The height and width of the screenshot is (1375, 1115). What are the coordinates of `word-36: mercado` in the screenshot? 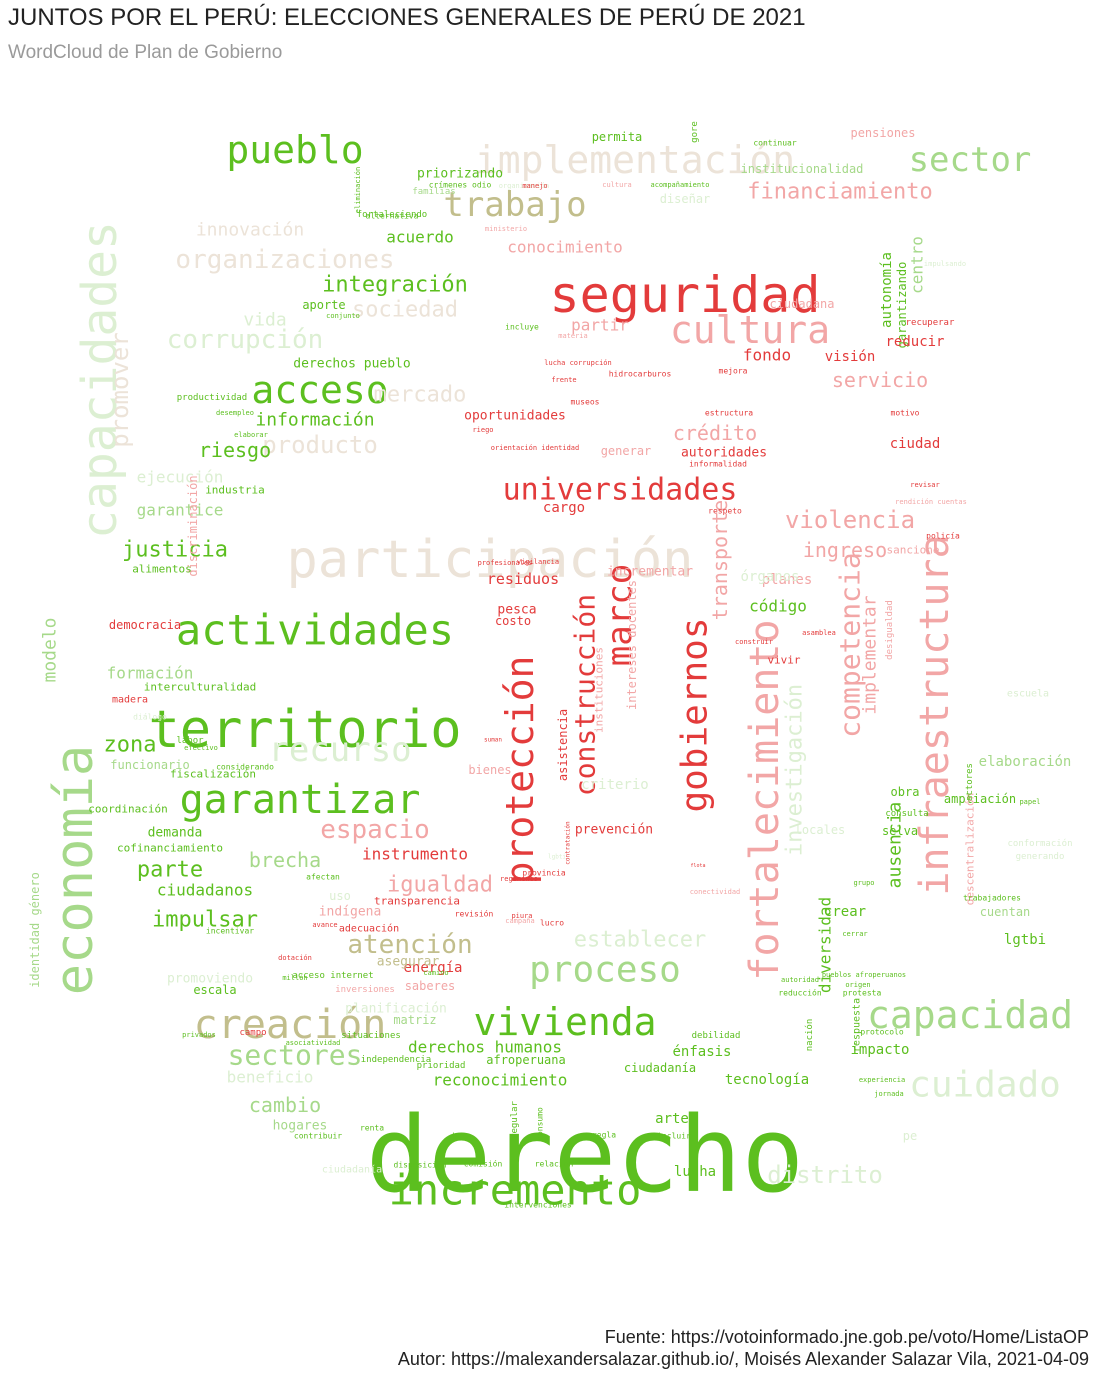 It's located at (420, 395).